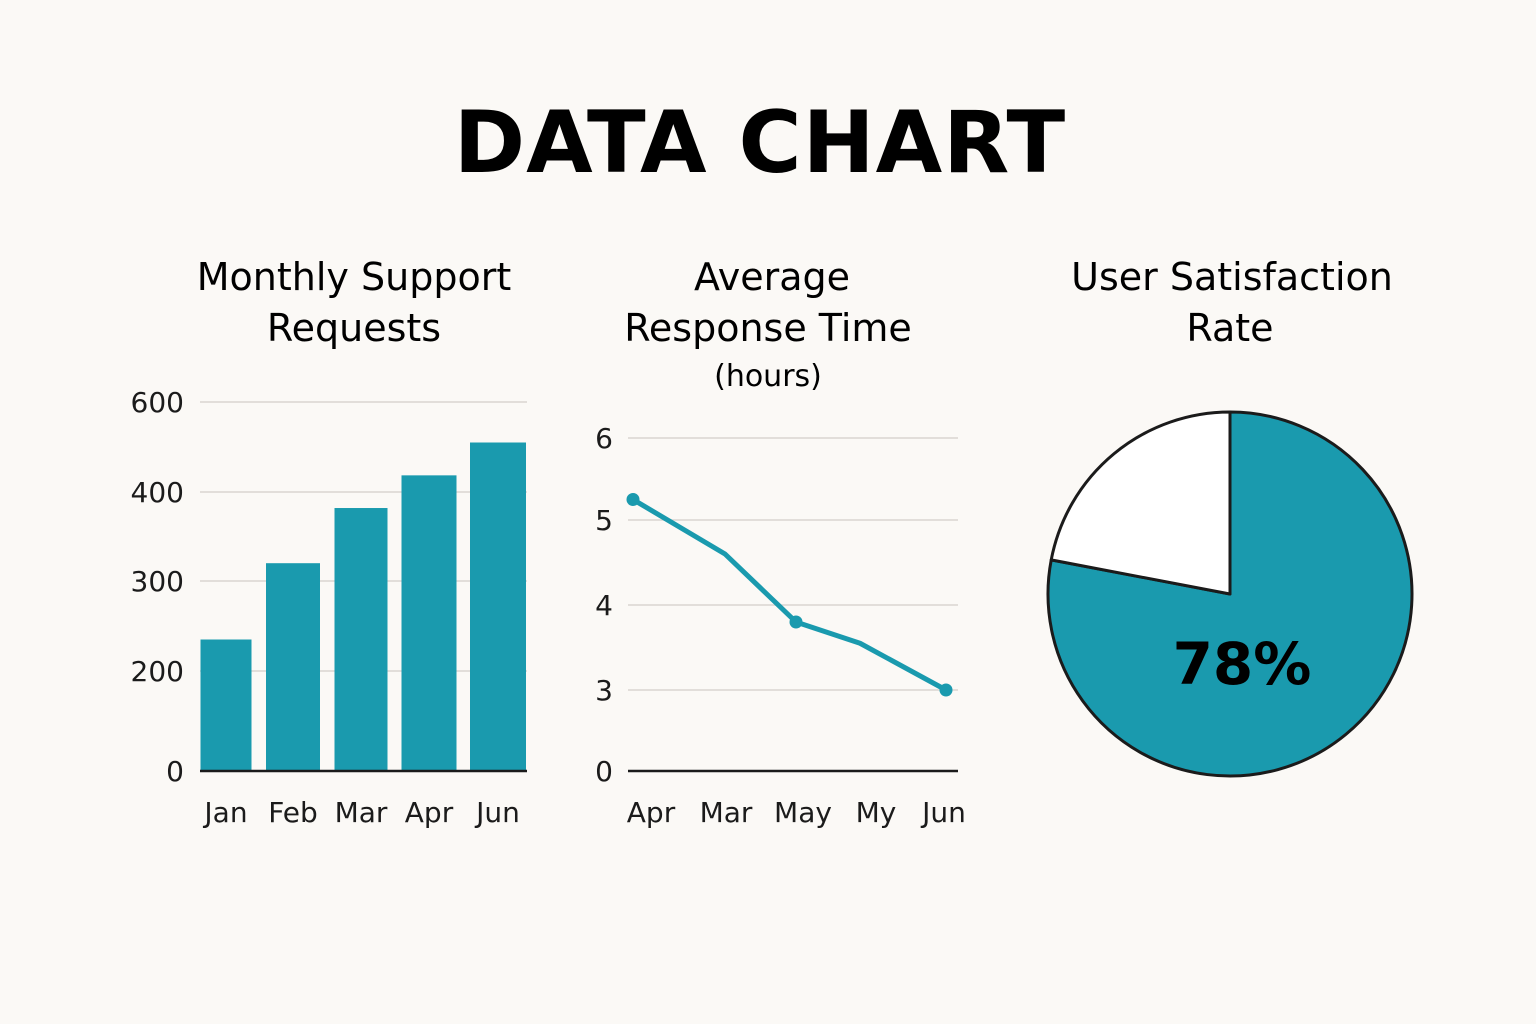 The width and height of the screenshot is (1536, 1024). I want to click on bar-chart-y-tick-label: 300, so click(157, 581).